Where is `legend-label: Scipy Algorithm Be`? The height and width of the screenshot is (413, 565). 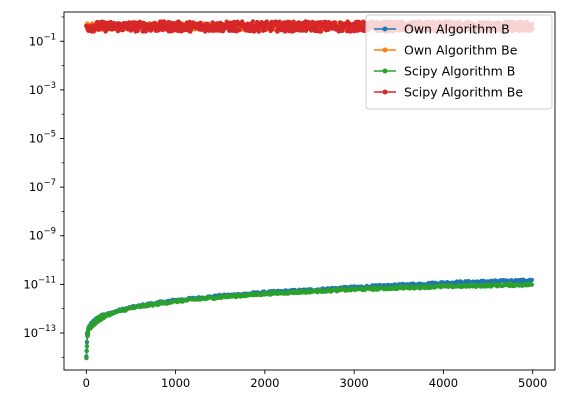 legend-label: Scipy Algorithm Be is located at coordinates (463, 92).